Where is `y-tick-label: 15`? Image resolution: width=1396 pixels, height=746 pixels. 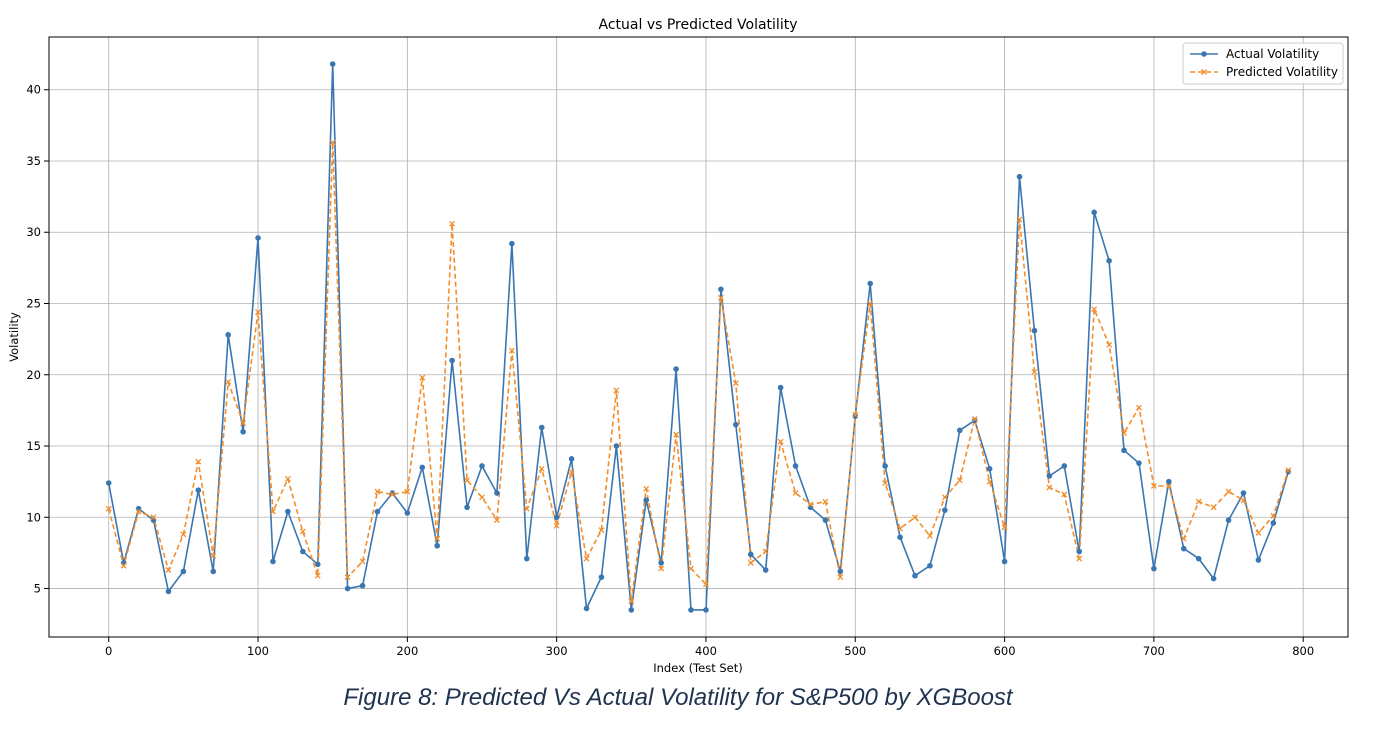
y-tick-label: 15 is located at coordinates (33, 446).